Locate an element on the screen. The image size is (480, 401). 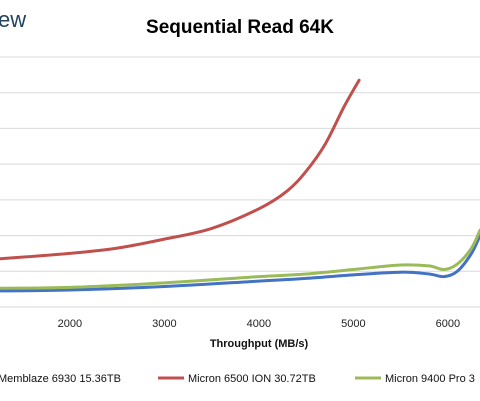
chart-title: Sequential Read 64K is located at coordinates (240, 27).